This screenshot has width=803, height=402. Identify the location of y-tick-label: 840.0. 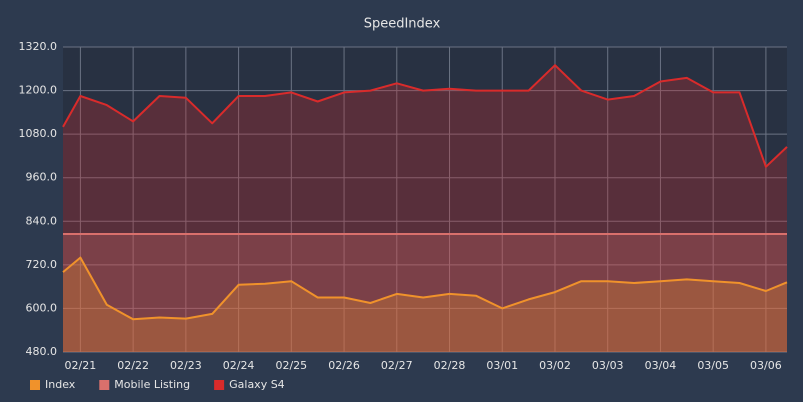
(42, 220).